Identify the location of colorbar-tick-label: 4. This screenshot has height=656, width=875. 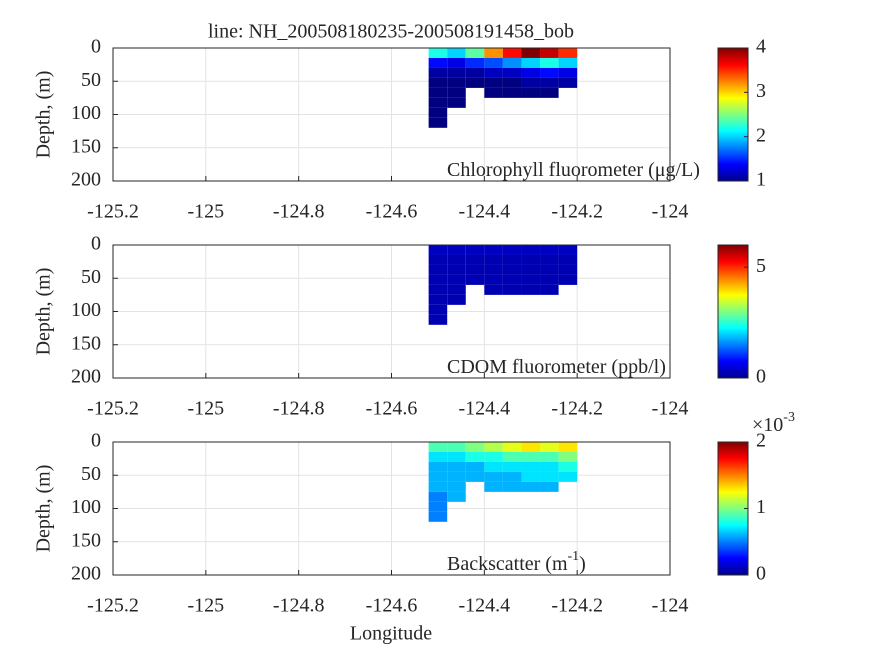
(761, 47).